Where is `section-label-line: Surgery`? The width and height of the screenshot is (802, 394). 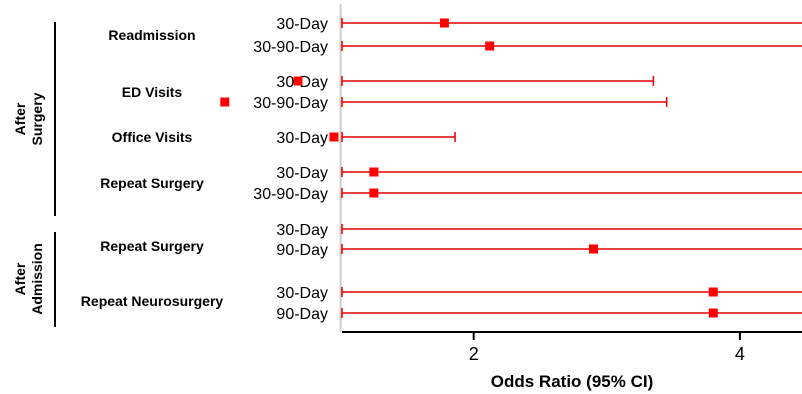 section-label-line: Surgery is located at coordinates (37, 118).